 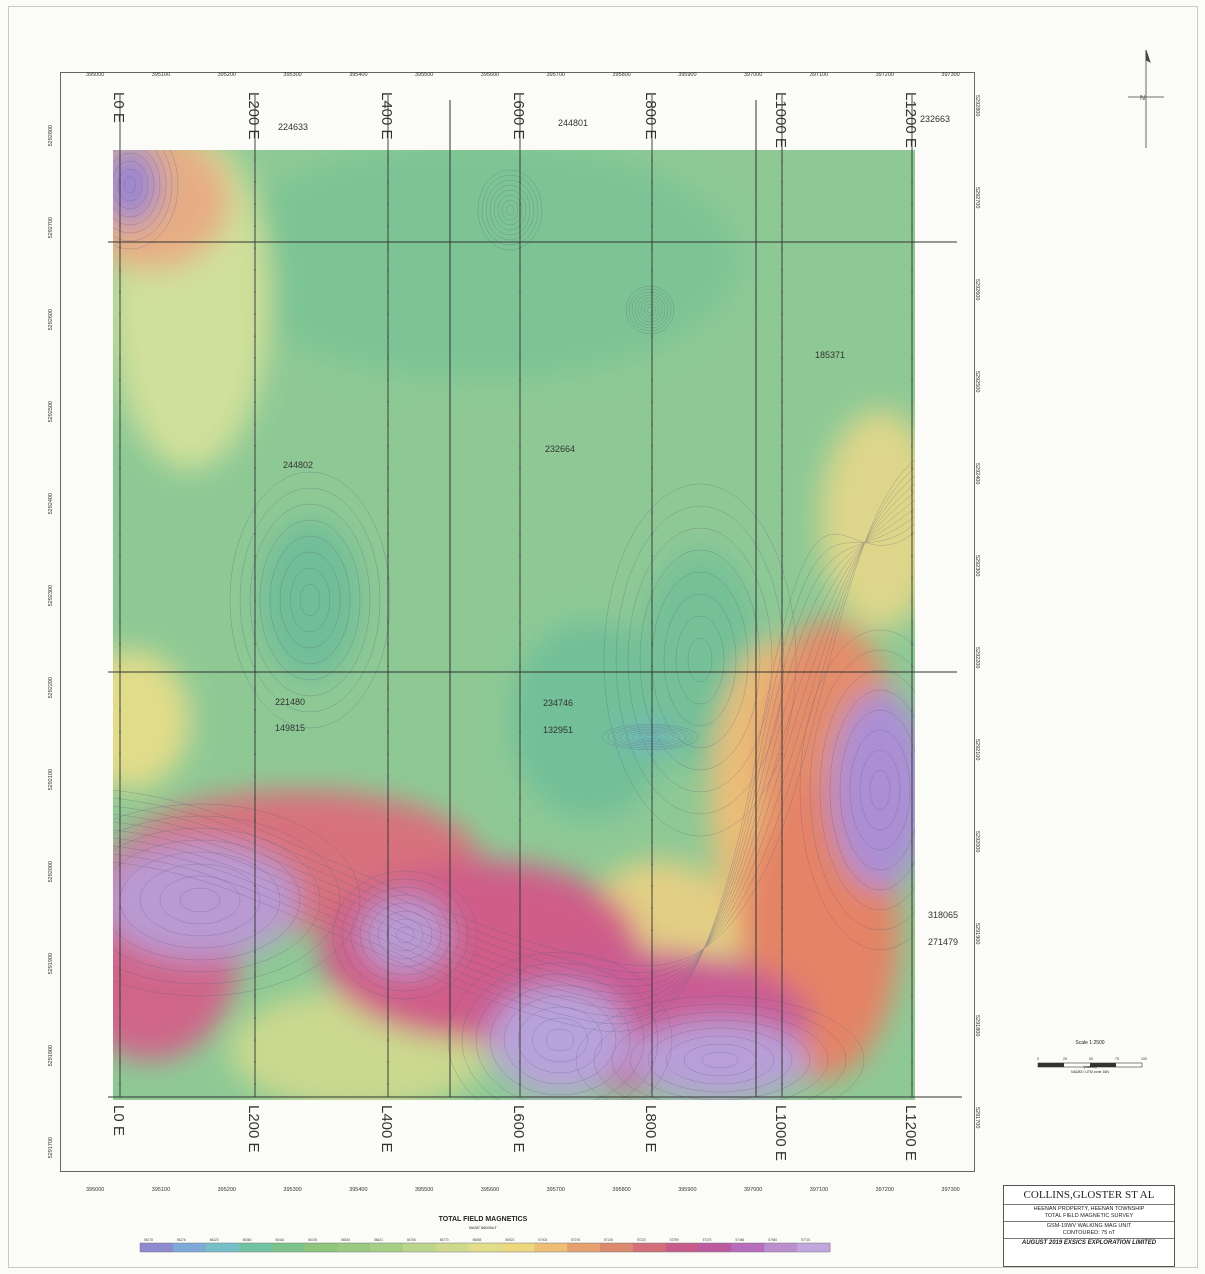 What do you see at coordinates (161, 75) in the screenshot?
I see `easting-label-top: 395100` at bounding box center [161, 75].